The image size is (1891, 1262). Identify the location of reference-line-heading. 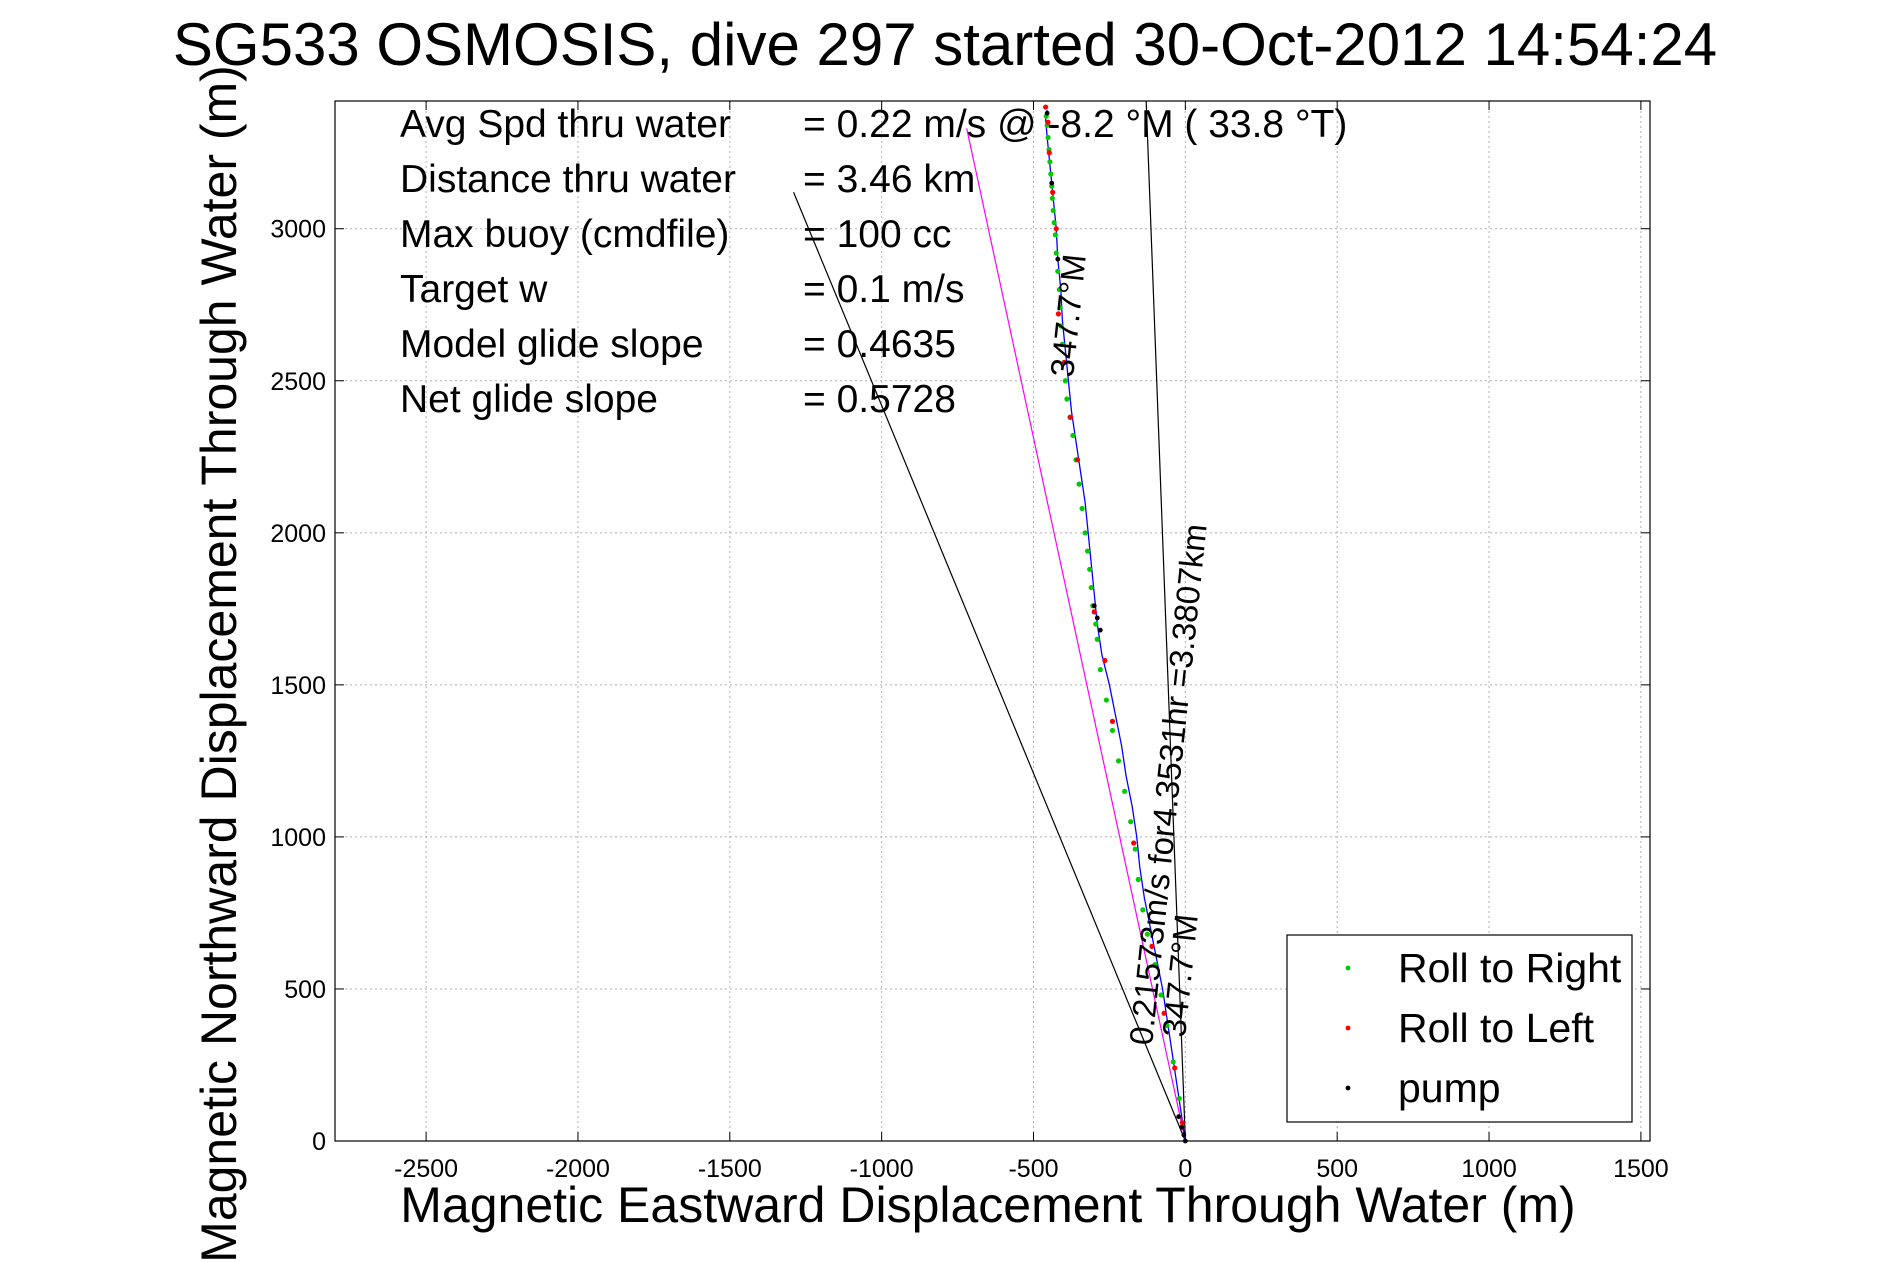
(1165, 621).